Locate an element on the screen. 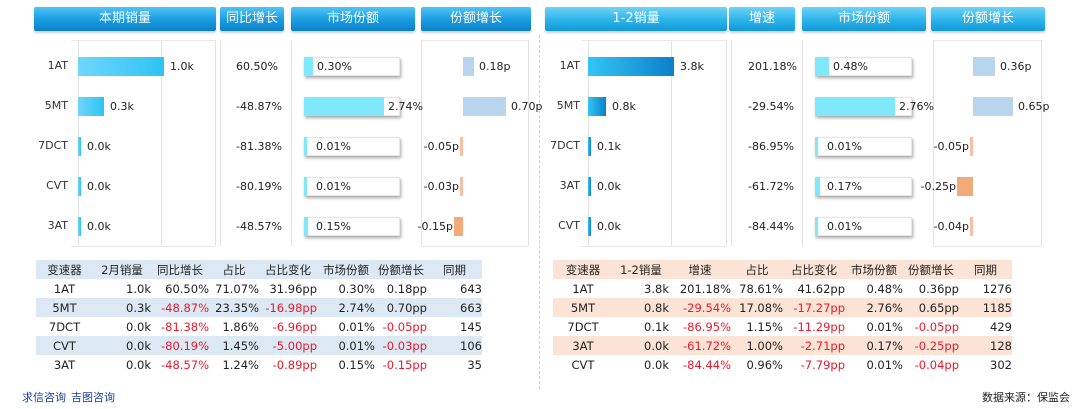 The height and width of the screenshot is (409, 1080). table-cell: 1276 is located at coordinates (997, 288).